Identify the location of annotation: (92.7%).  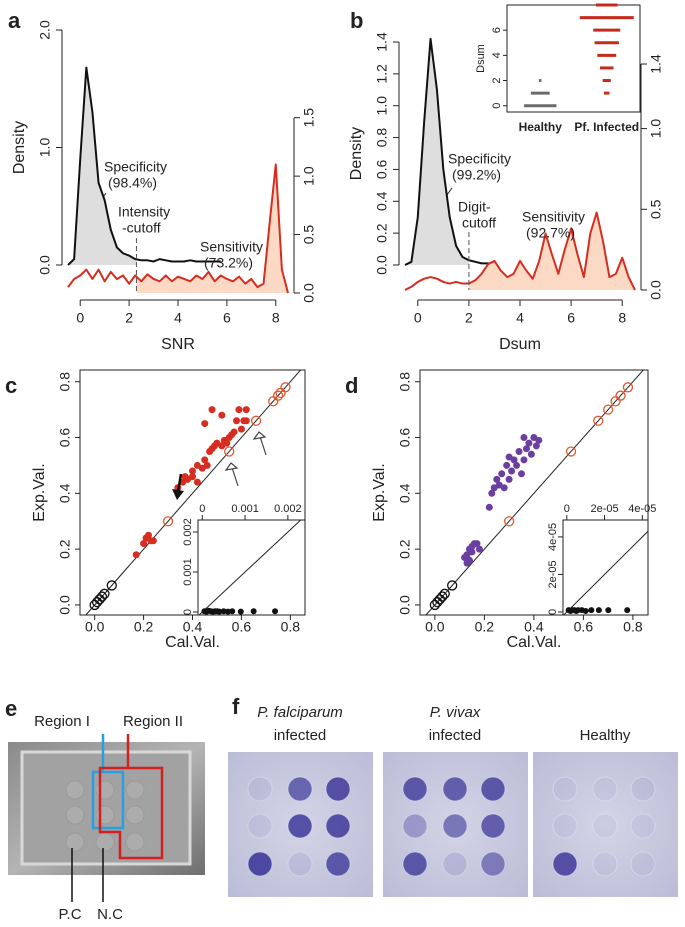
(550, 233).